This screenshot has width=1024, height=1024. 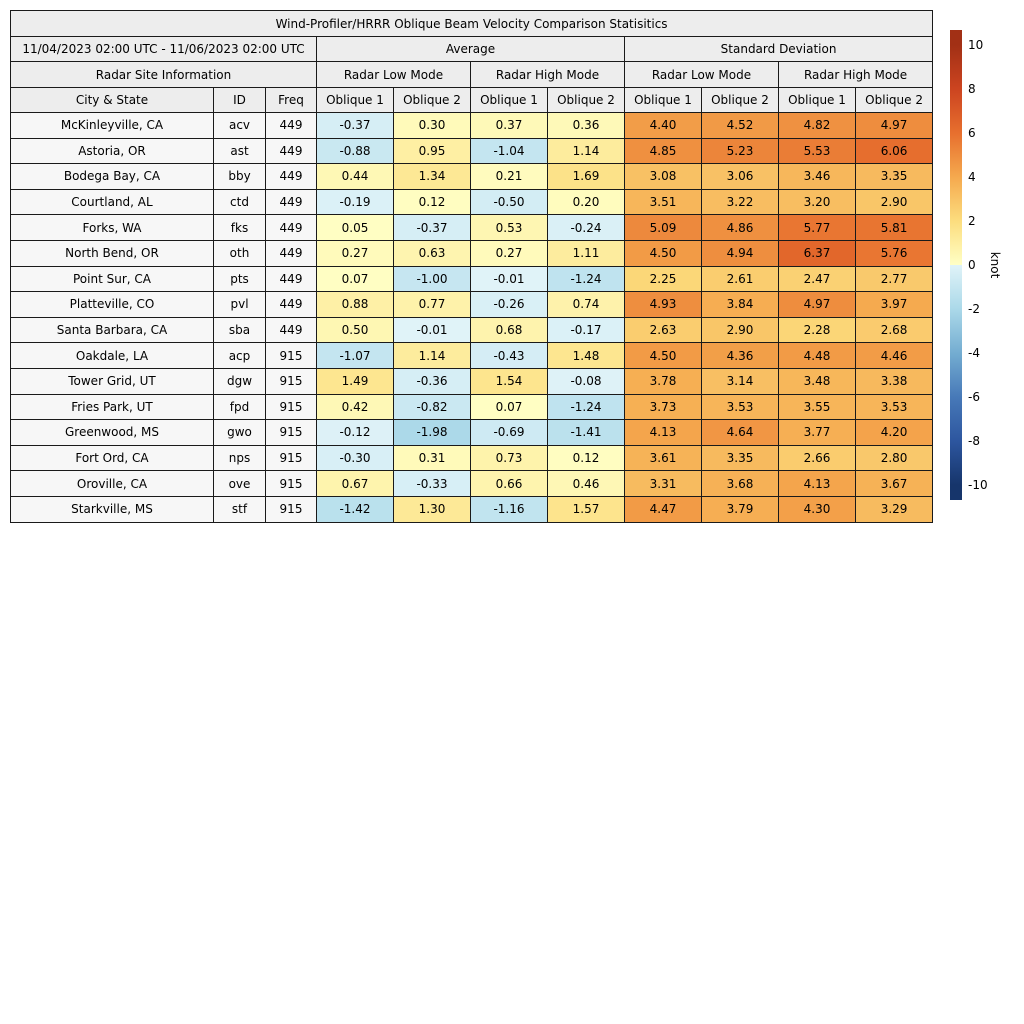 What do you see at coordinates (509, 100) in the screenshot?
I see `column-header-oblique-3: Oblique 1` at bounding box center [509, 100].